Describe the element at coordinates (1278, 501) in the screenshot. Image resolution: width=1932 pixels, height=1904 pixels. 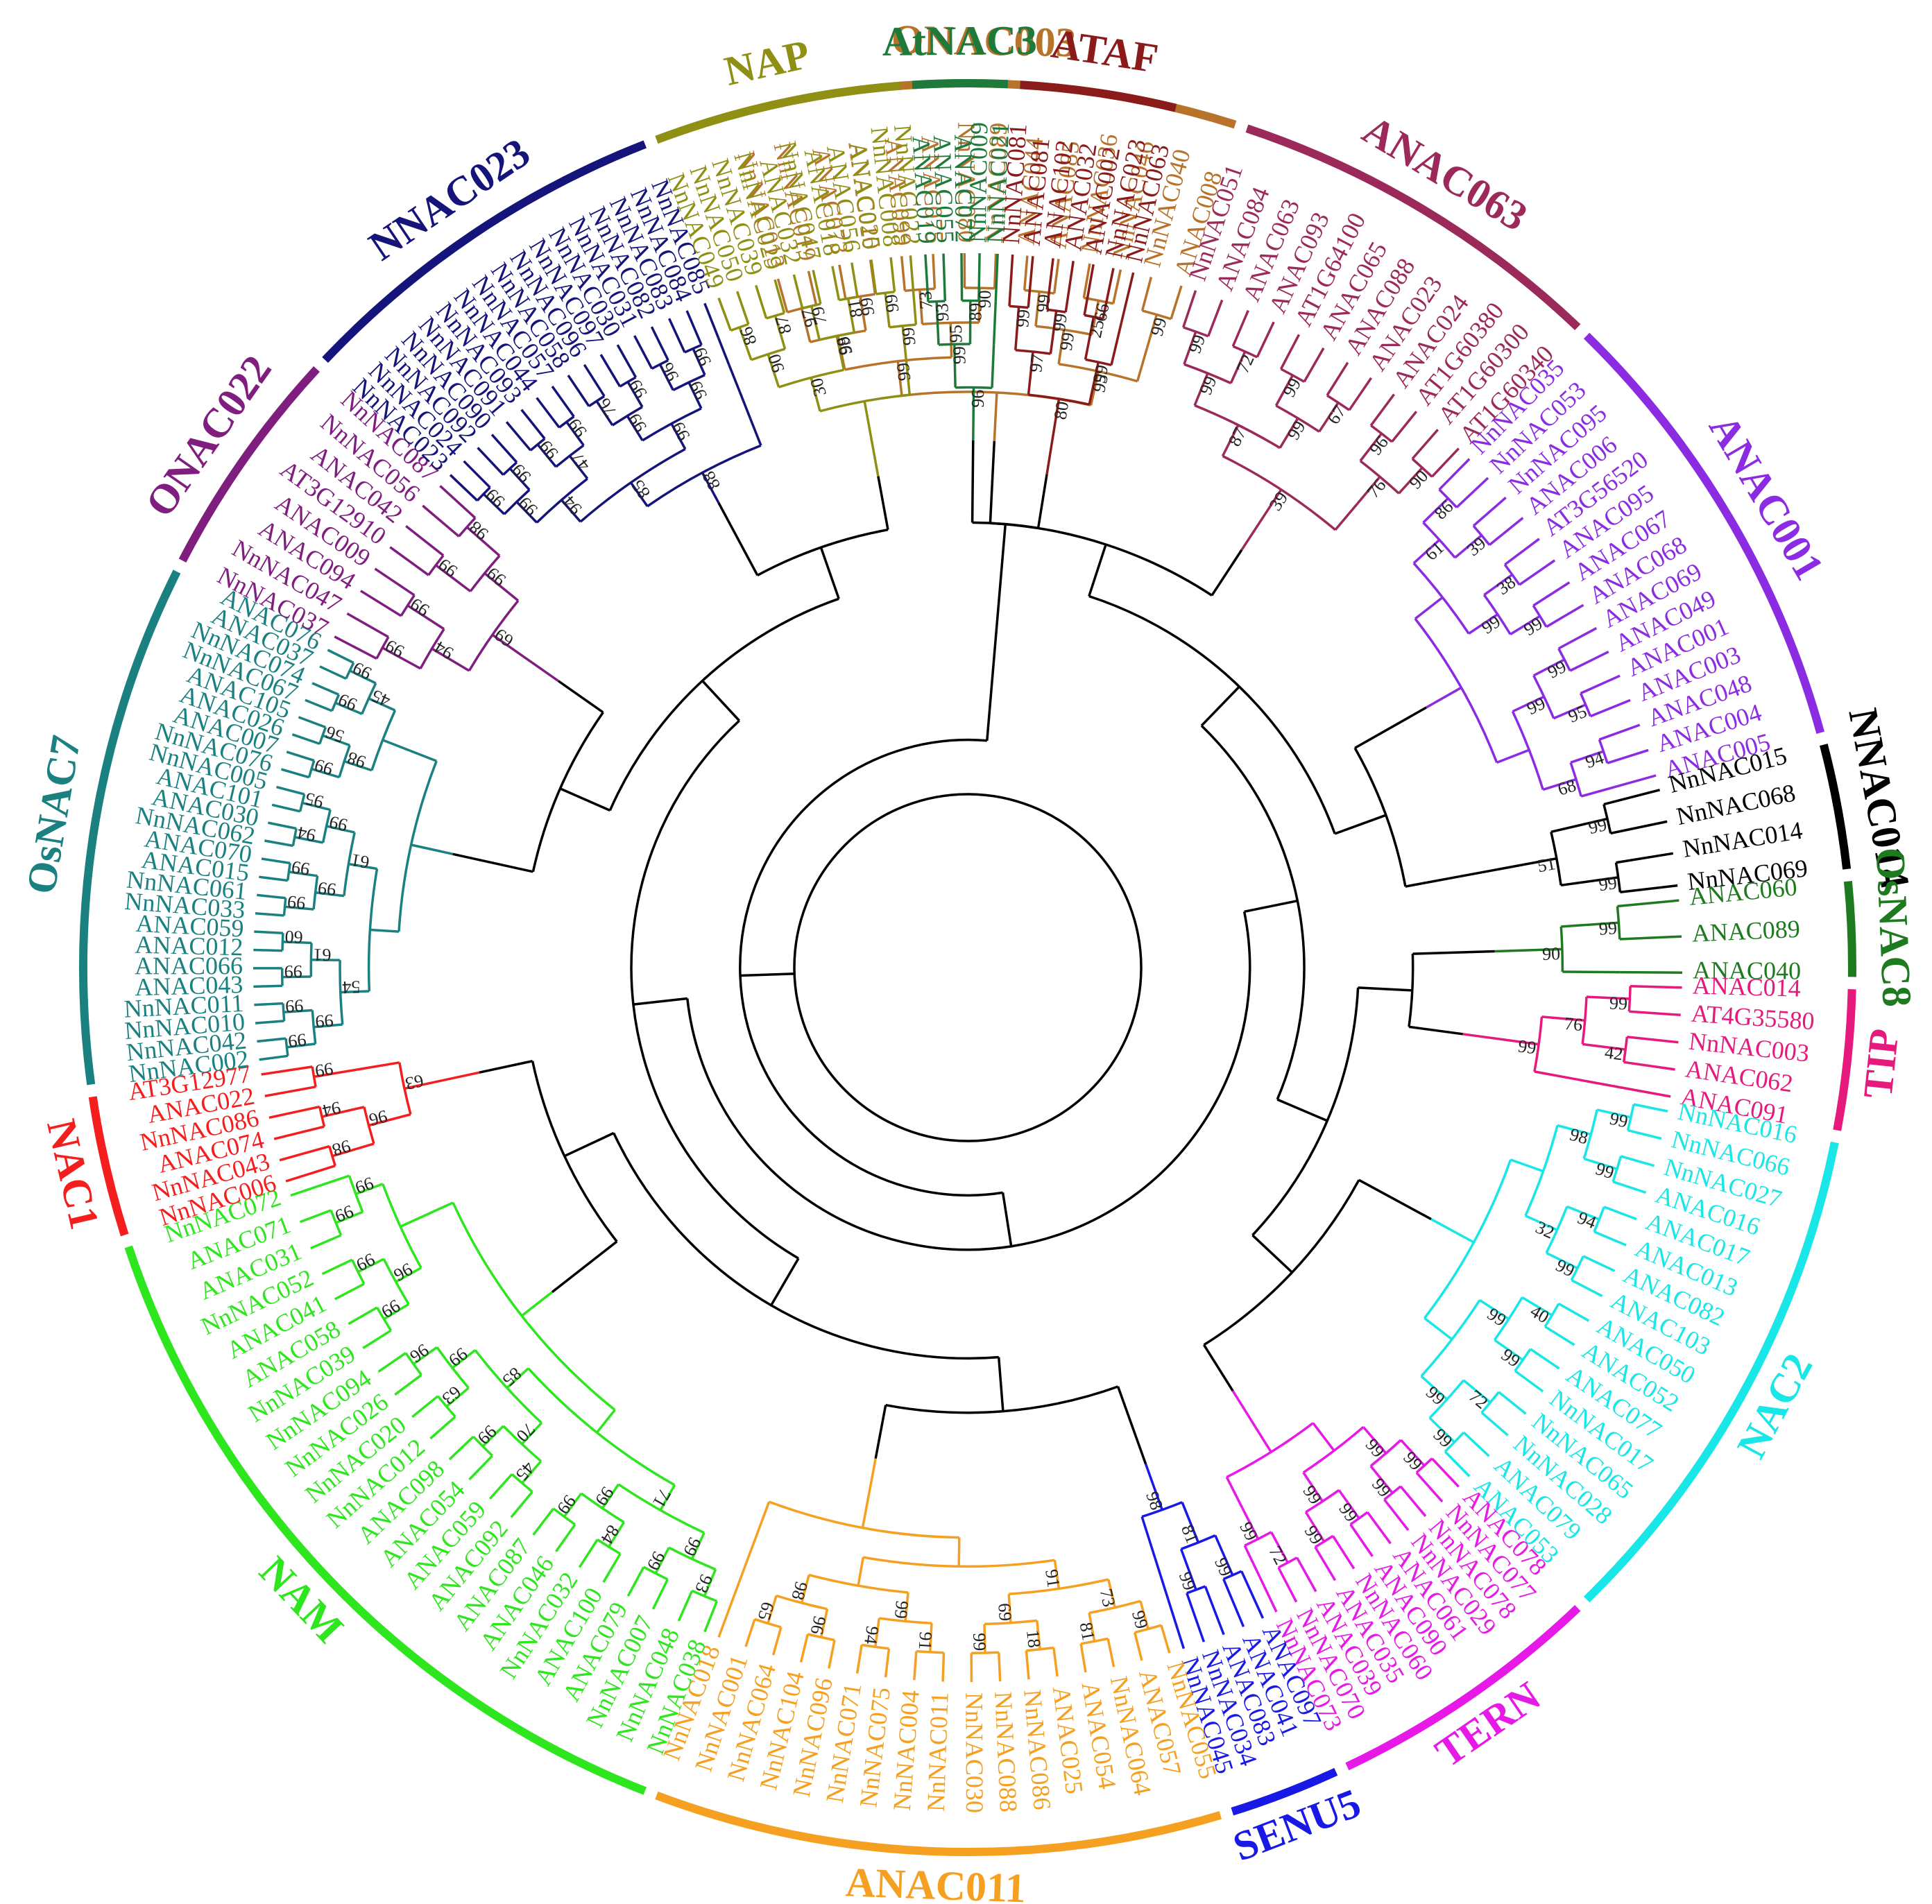
I see `bootstrap-value: 39` at that location.